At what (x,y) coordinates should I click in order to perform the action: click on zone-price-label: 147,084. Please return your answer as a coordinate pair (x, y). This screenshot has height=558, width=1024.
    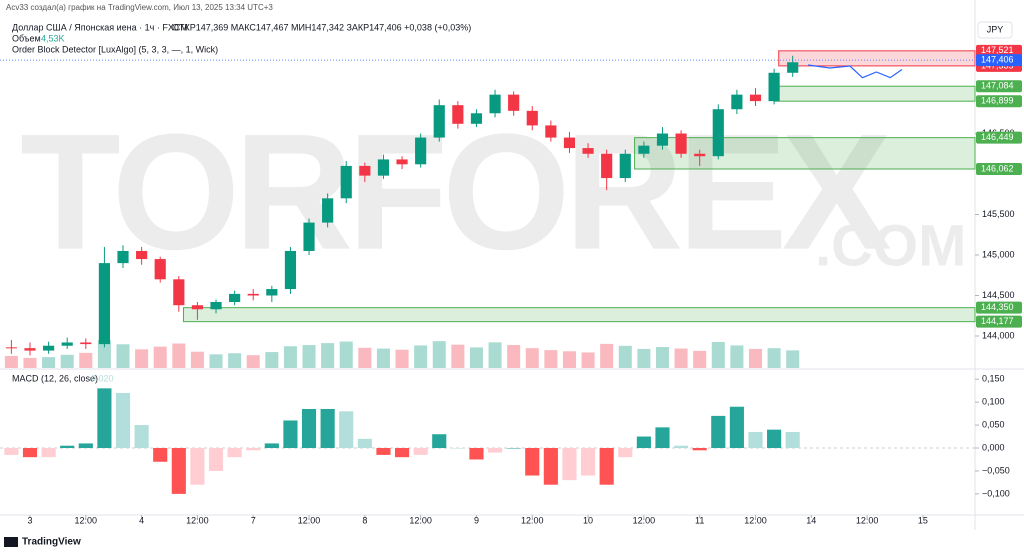
    Looking at the image, I should click on (997, 86).